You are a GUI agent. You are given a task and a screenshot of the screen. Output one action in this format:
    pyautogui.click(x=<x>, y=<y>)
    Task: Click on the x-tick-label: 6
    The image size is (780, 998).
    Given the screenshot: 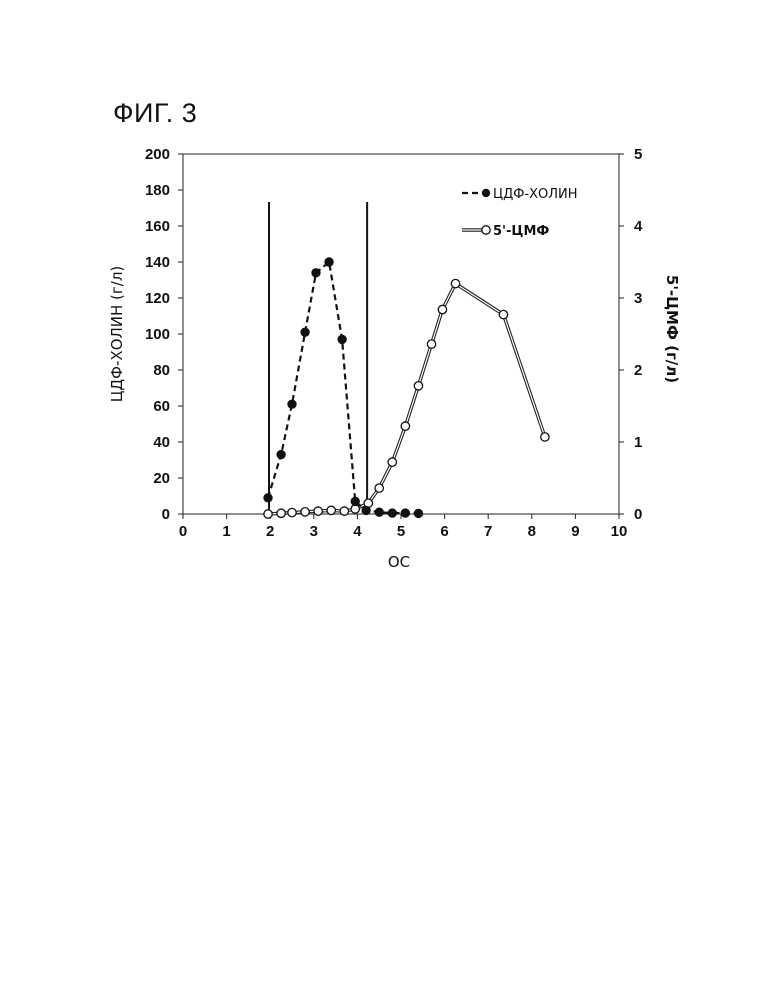 What is the action you would take?
    pyautogui.click(x=444, y=531)
    